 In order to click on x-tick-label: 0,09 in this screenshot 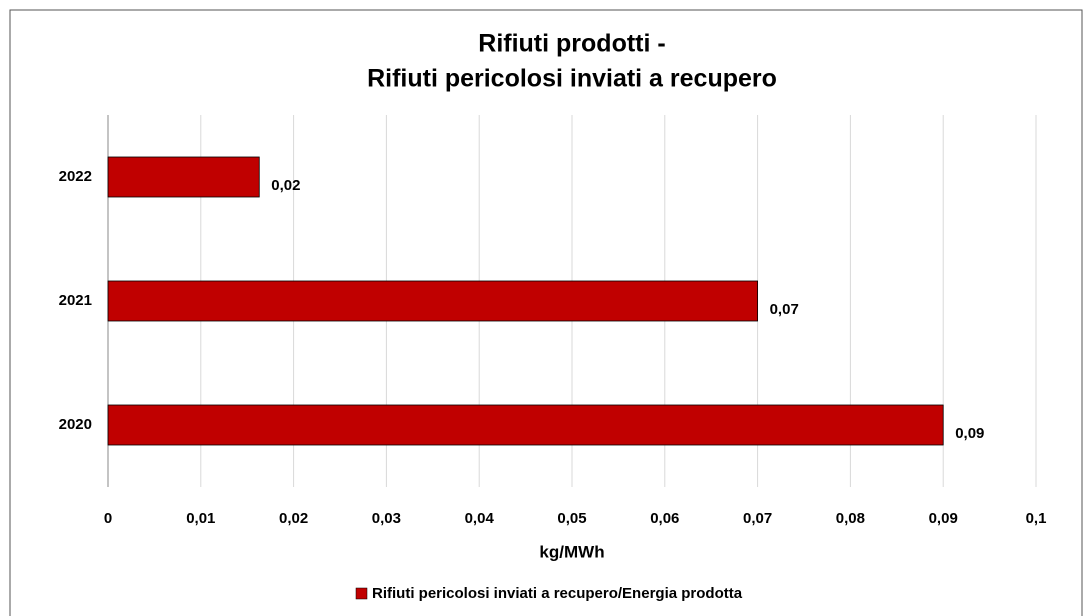, I will do `click(943, 518)`.